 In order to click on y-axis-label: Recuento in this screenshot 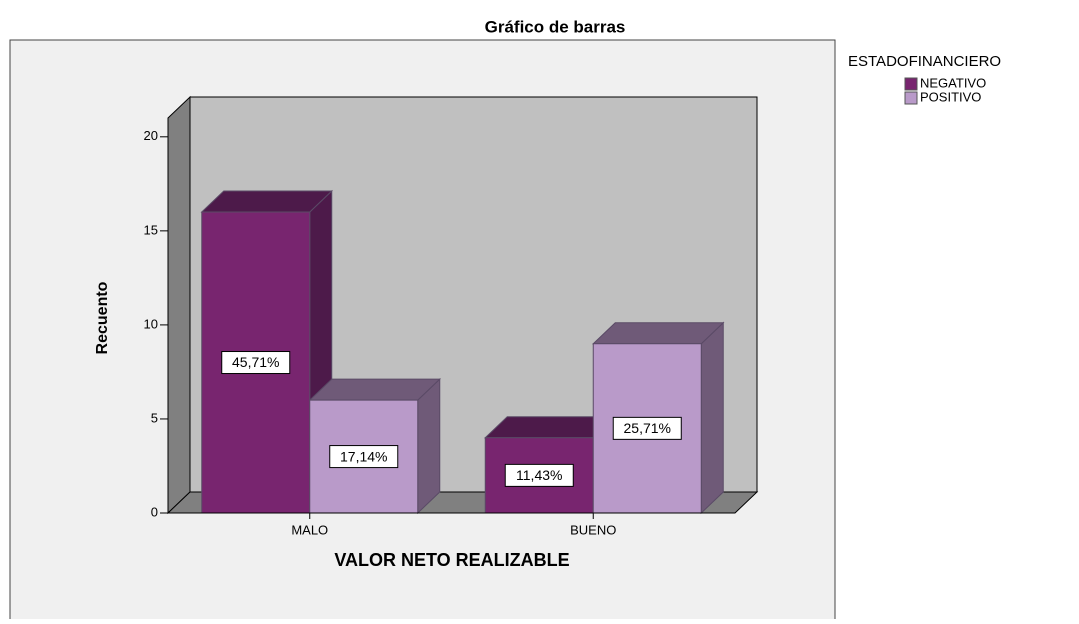, I will do `click(102, 317)`.